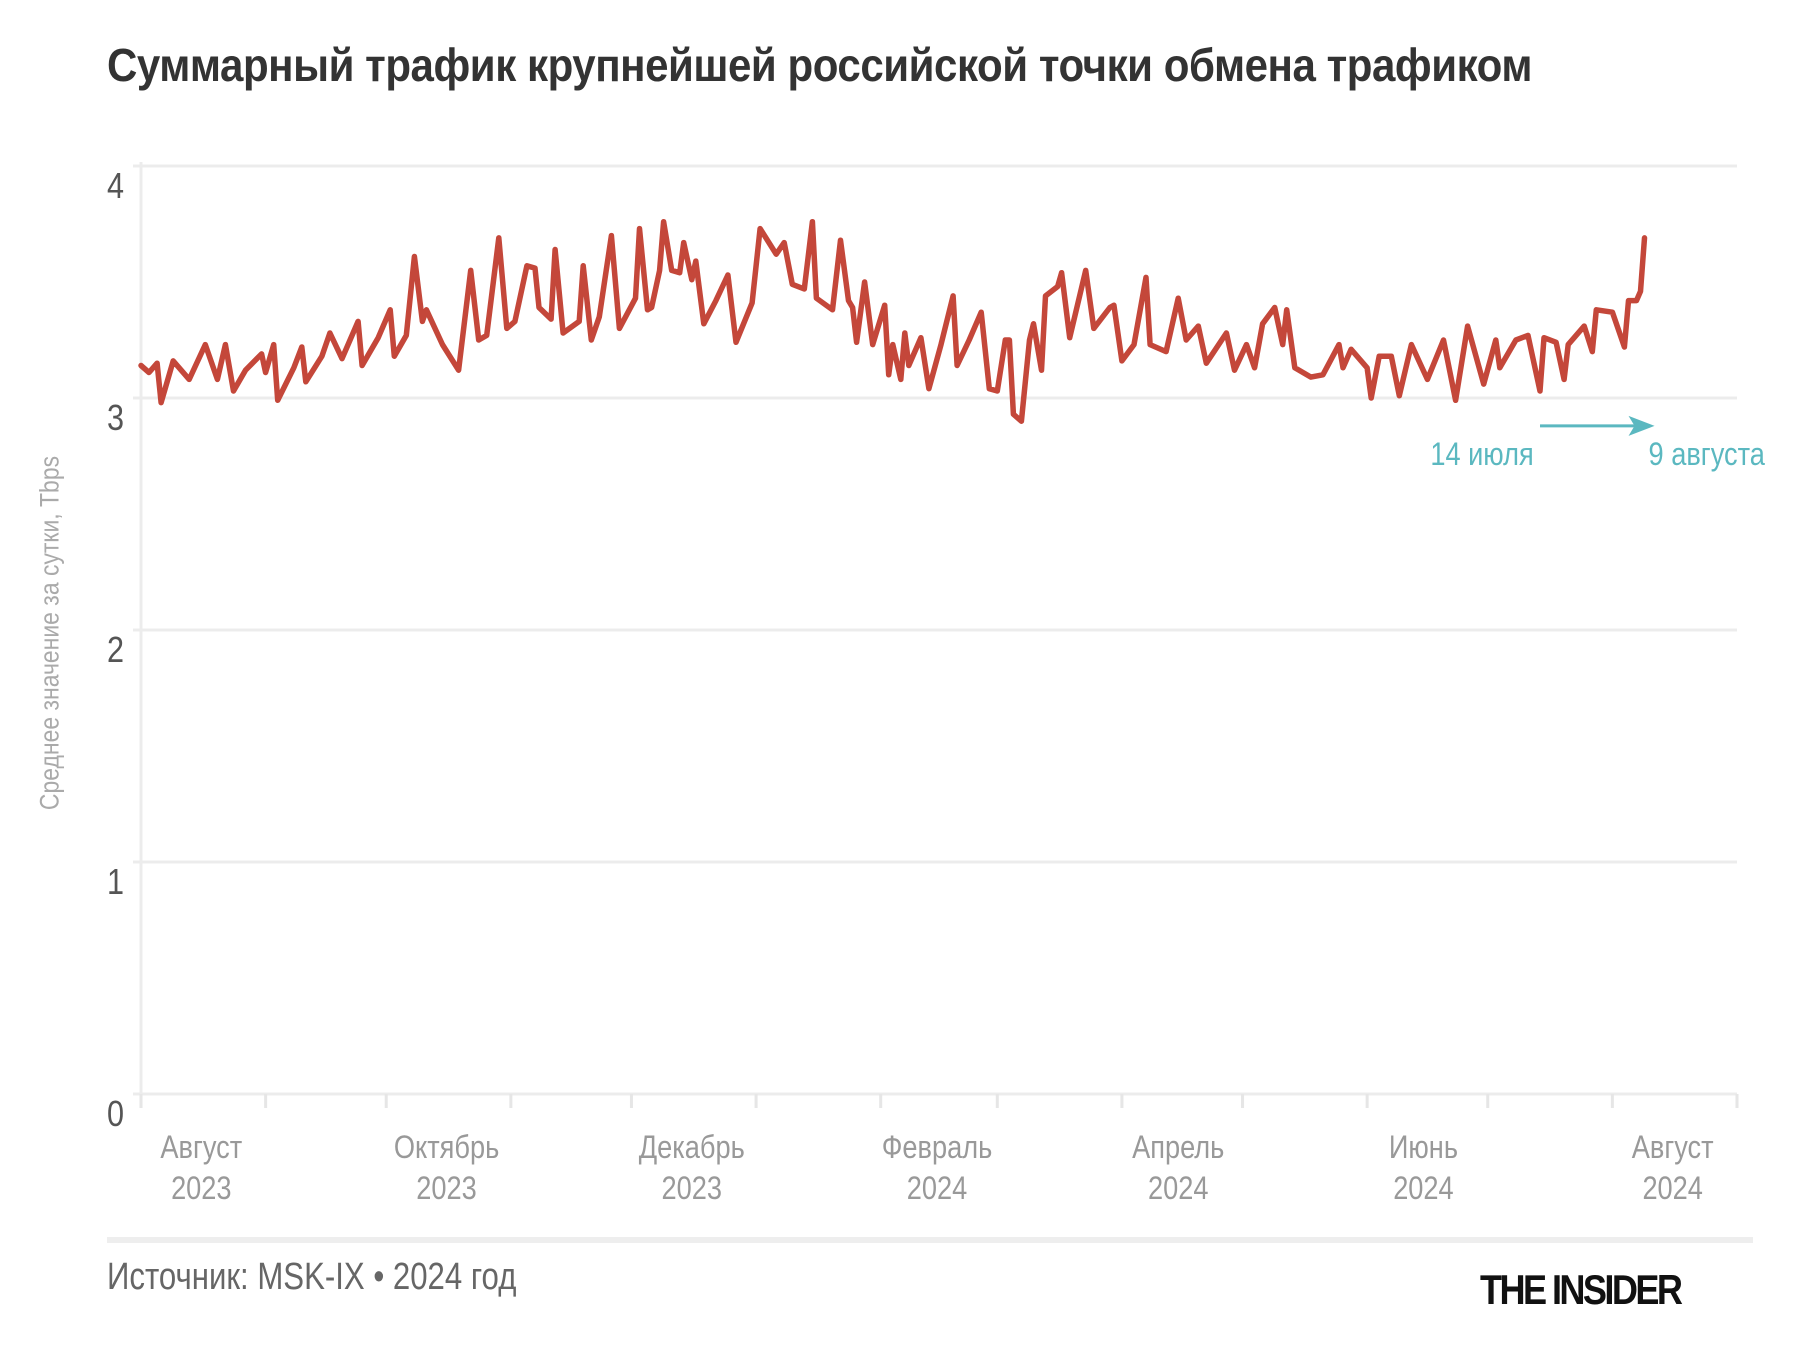 The image size is (1800, 1351). What do you see at coordinates (937, 1148) in the screenshot?
I see `x-tick-month: Февраль` at bounding box center [937, 1148].